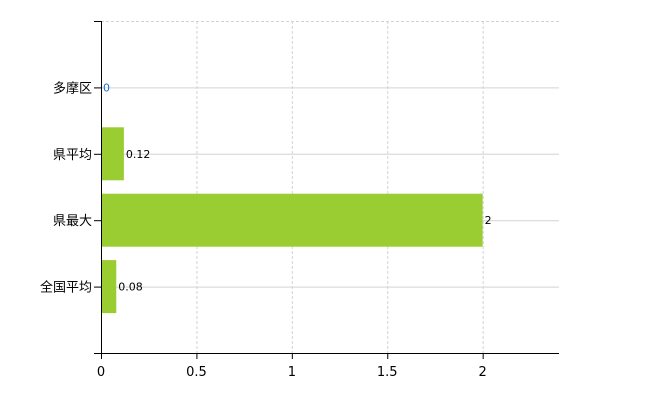 The height and width of the screenshot is (404, 650). I want to click on data-label: 2, so click(488, 220).